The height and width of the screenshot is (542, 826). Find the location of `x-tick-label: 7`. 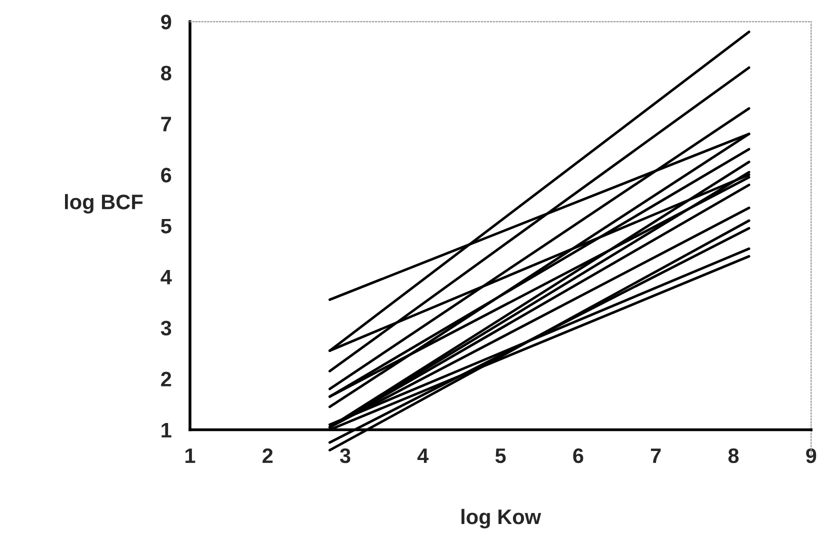

x-tick-label: 7 is located at coordinates (655, 455).